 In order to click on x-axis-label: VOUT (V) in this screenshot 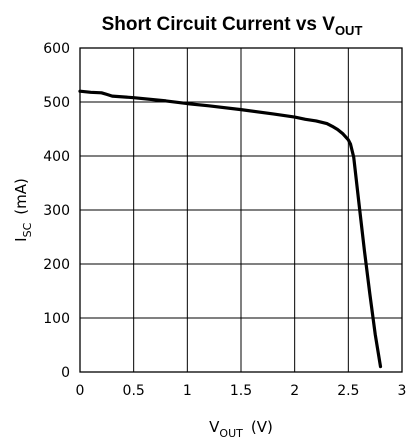, I will do `click(241, 429)`.